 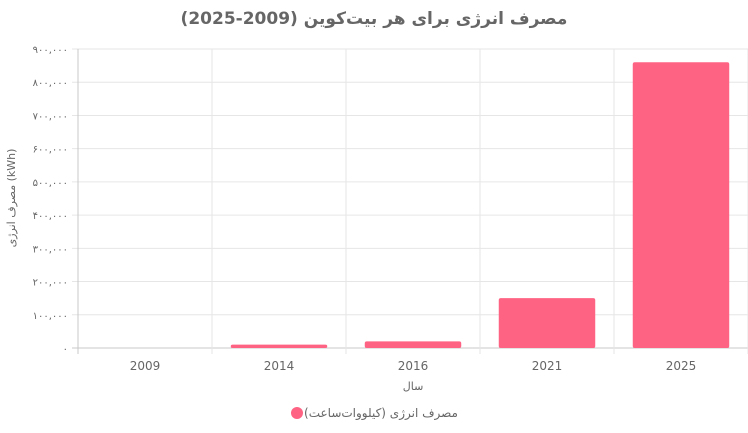 What do you see at coordinates (50, 283) in the screenshot?
I see `y-tick-label: ۲۰۰,۰۰۰` at bounding box center [50, 283].